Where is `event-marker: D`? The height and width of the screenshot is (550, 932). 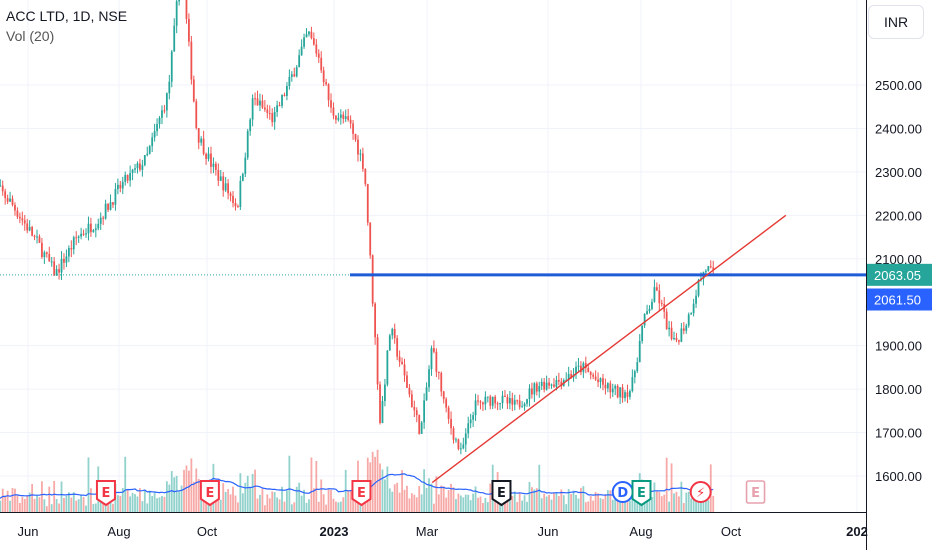
event-marker: D is located at coordinates (622, 492).